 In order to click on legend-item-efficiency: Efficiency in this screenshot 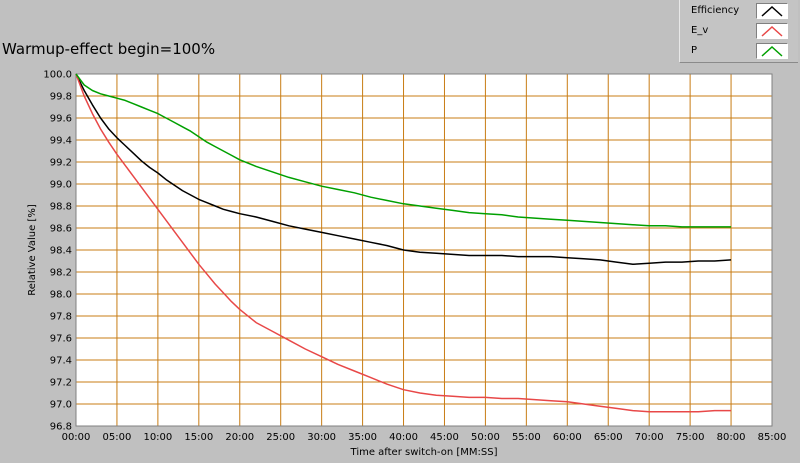, I will do `click(739, 11)`.